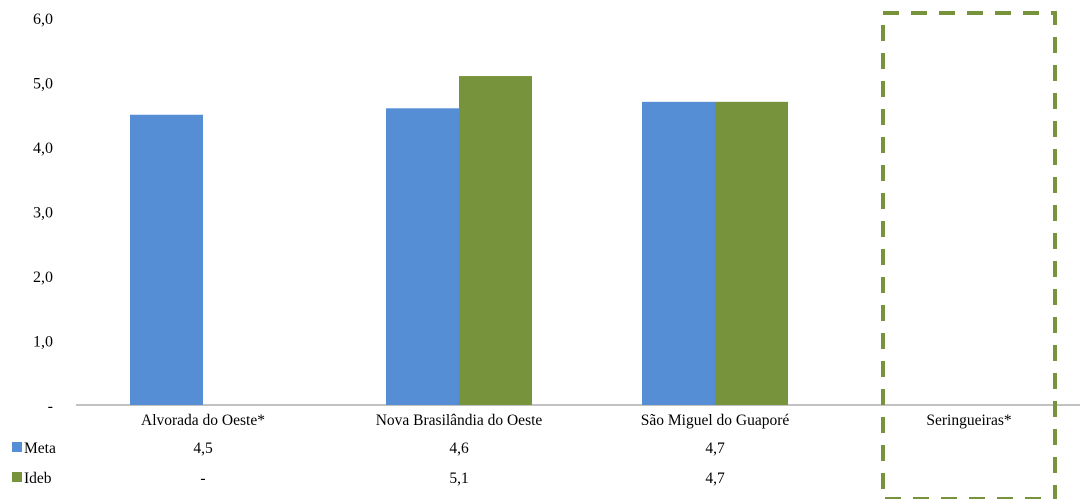 This screenshot has width=1090, height=499. I want to click on y-tick-label: 2,0, so click(43, 277).